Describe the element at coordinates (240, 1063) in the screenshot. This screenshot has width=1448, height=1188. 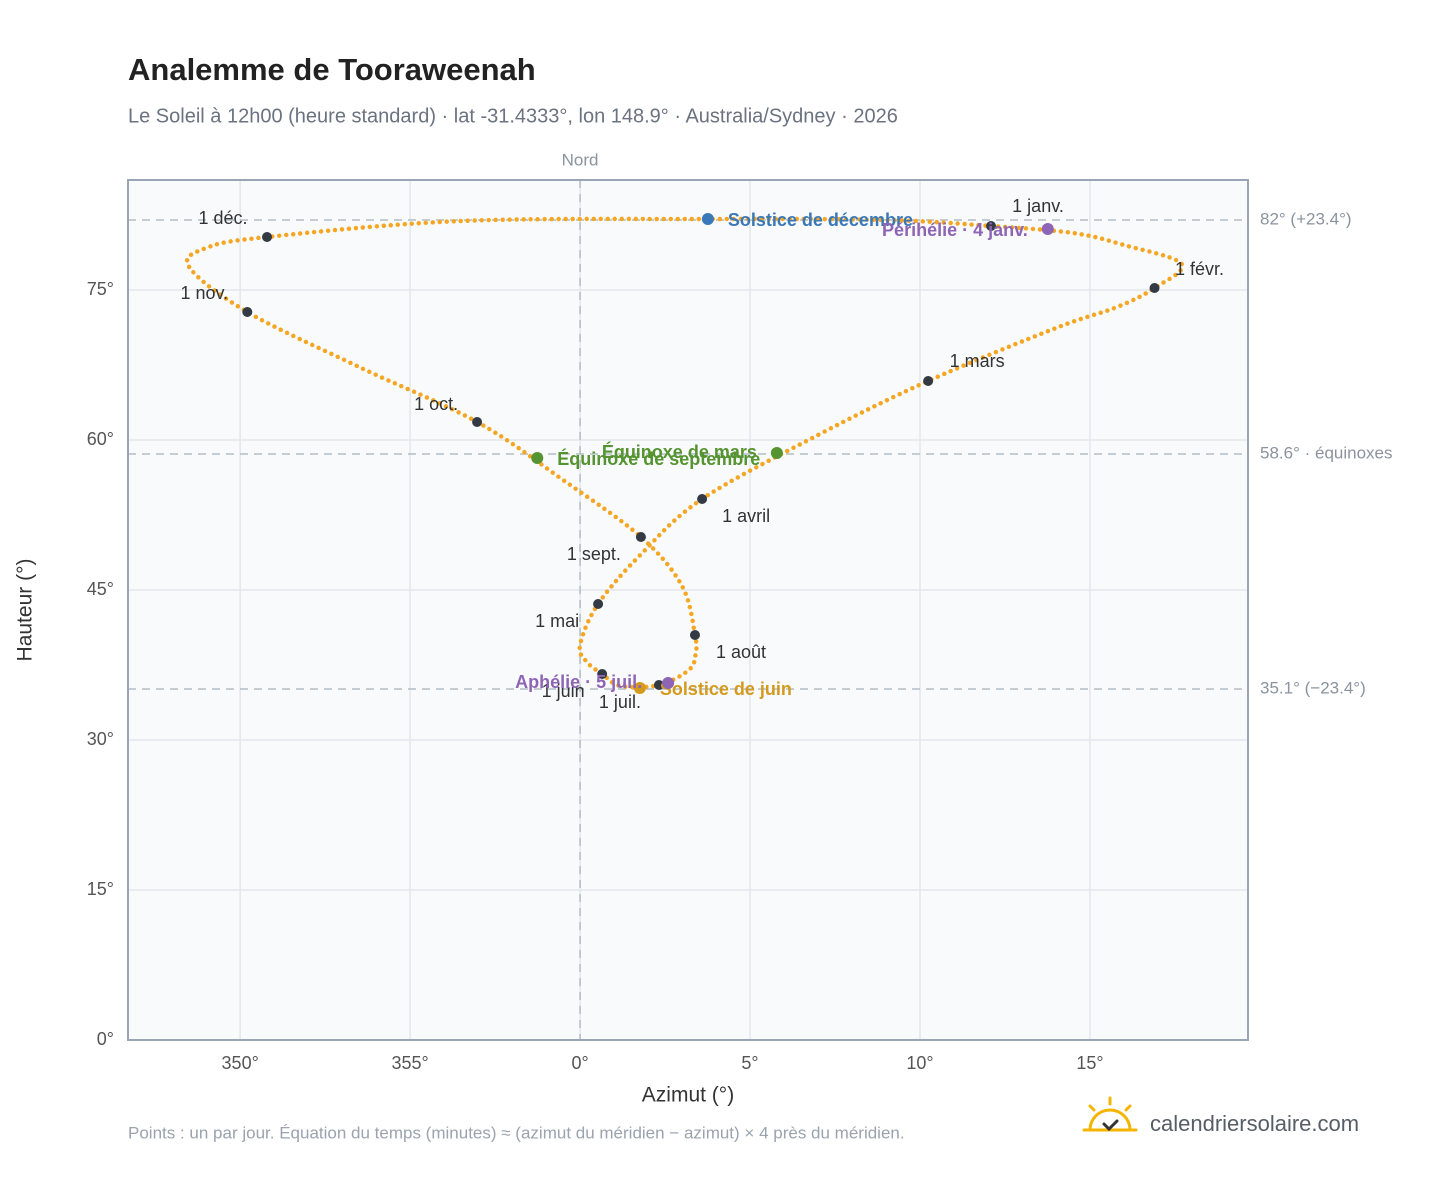
I see `x-tick-label: 350°` at that location.